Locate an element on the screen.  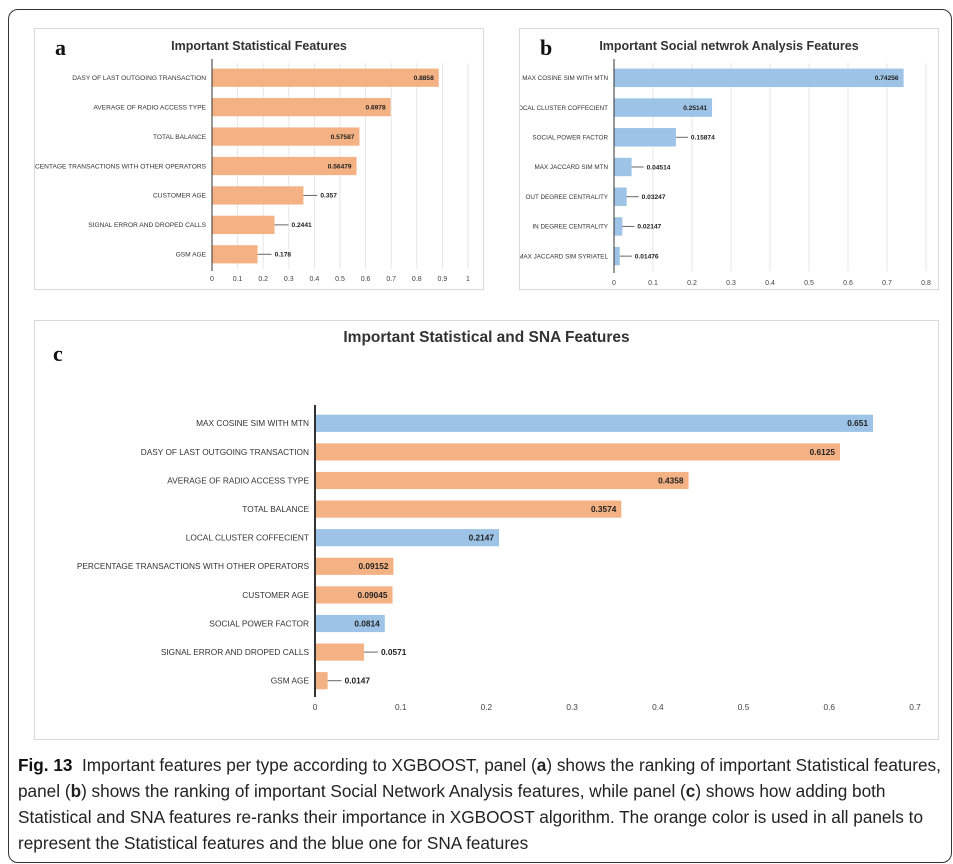
data-label: 0.57587 is located at coordinates (343, 137).